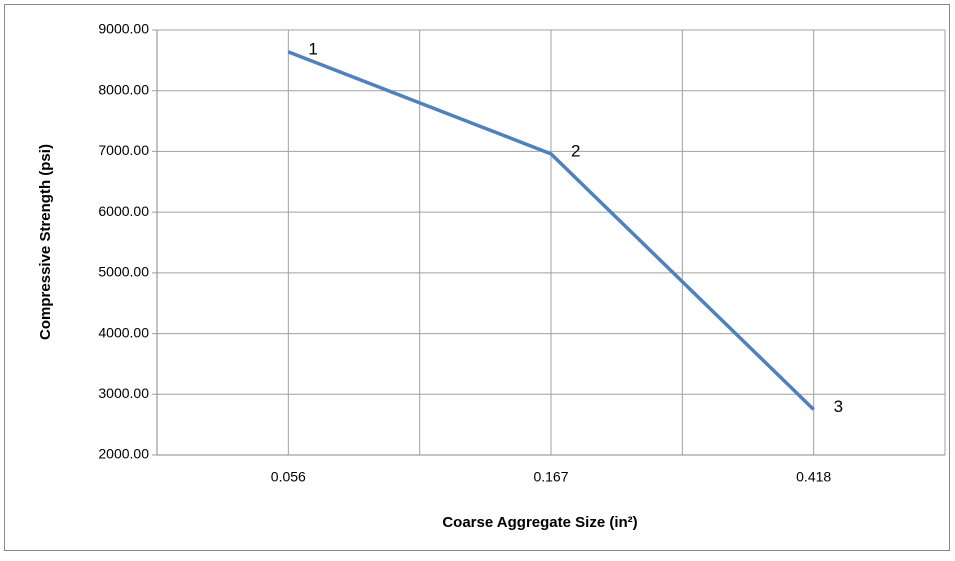 Image resolution: width=955 pixels, height=561 pixels. I want to click on y-tick-label: 2000.00, so click(123, 454).